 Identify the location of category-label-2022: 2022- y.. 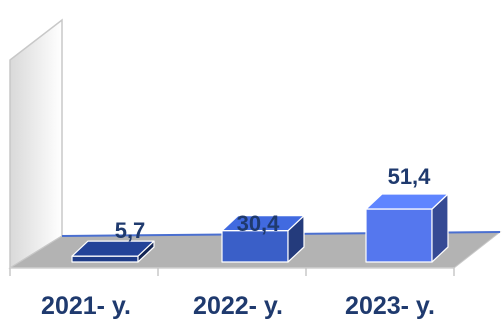
(238, 306).